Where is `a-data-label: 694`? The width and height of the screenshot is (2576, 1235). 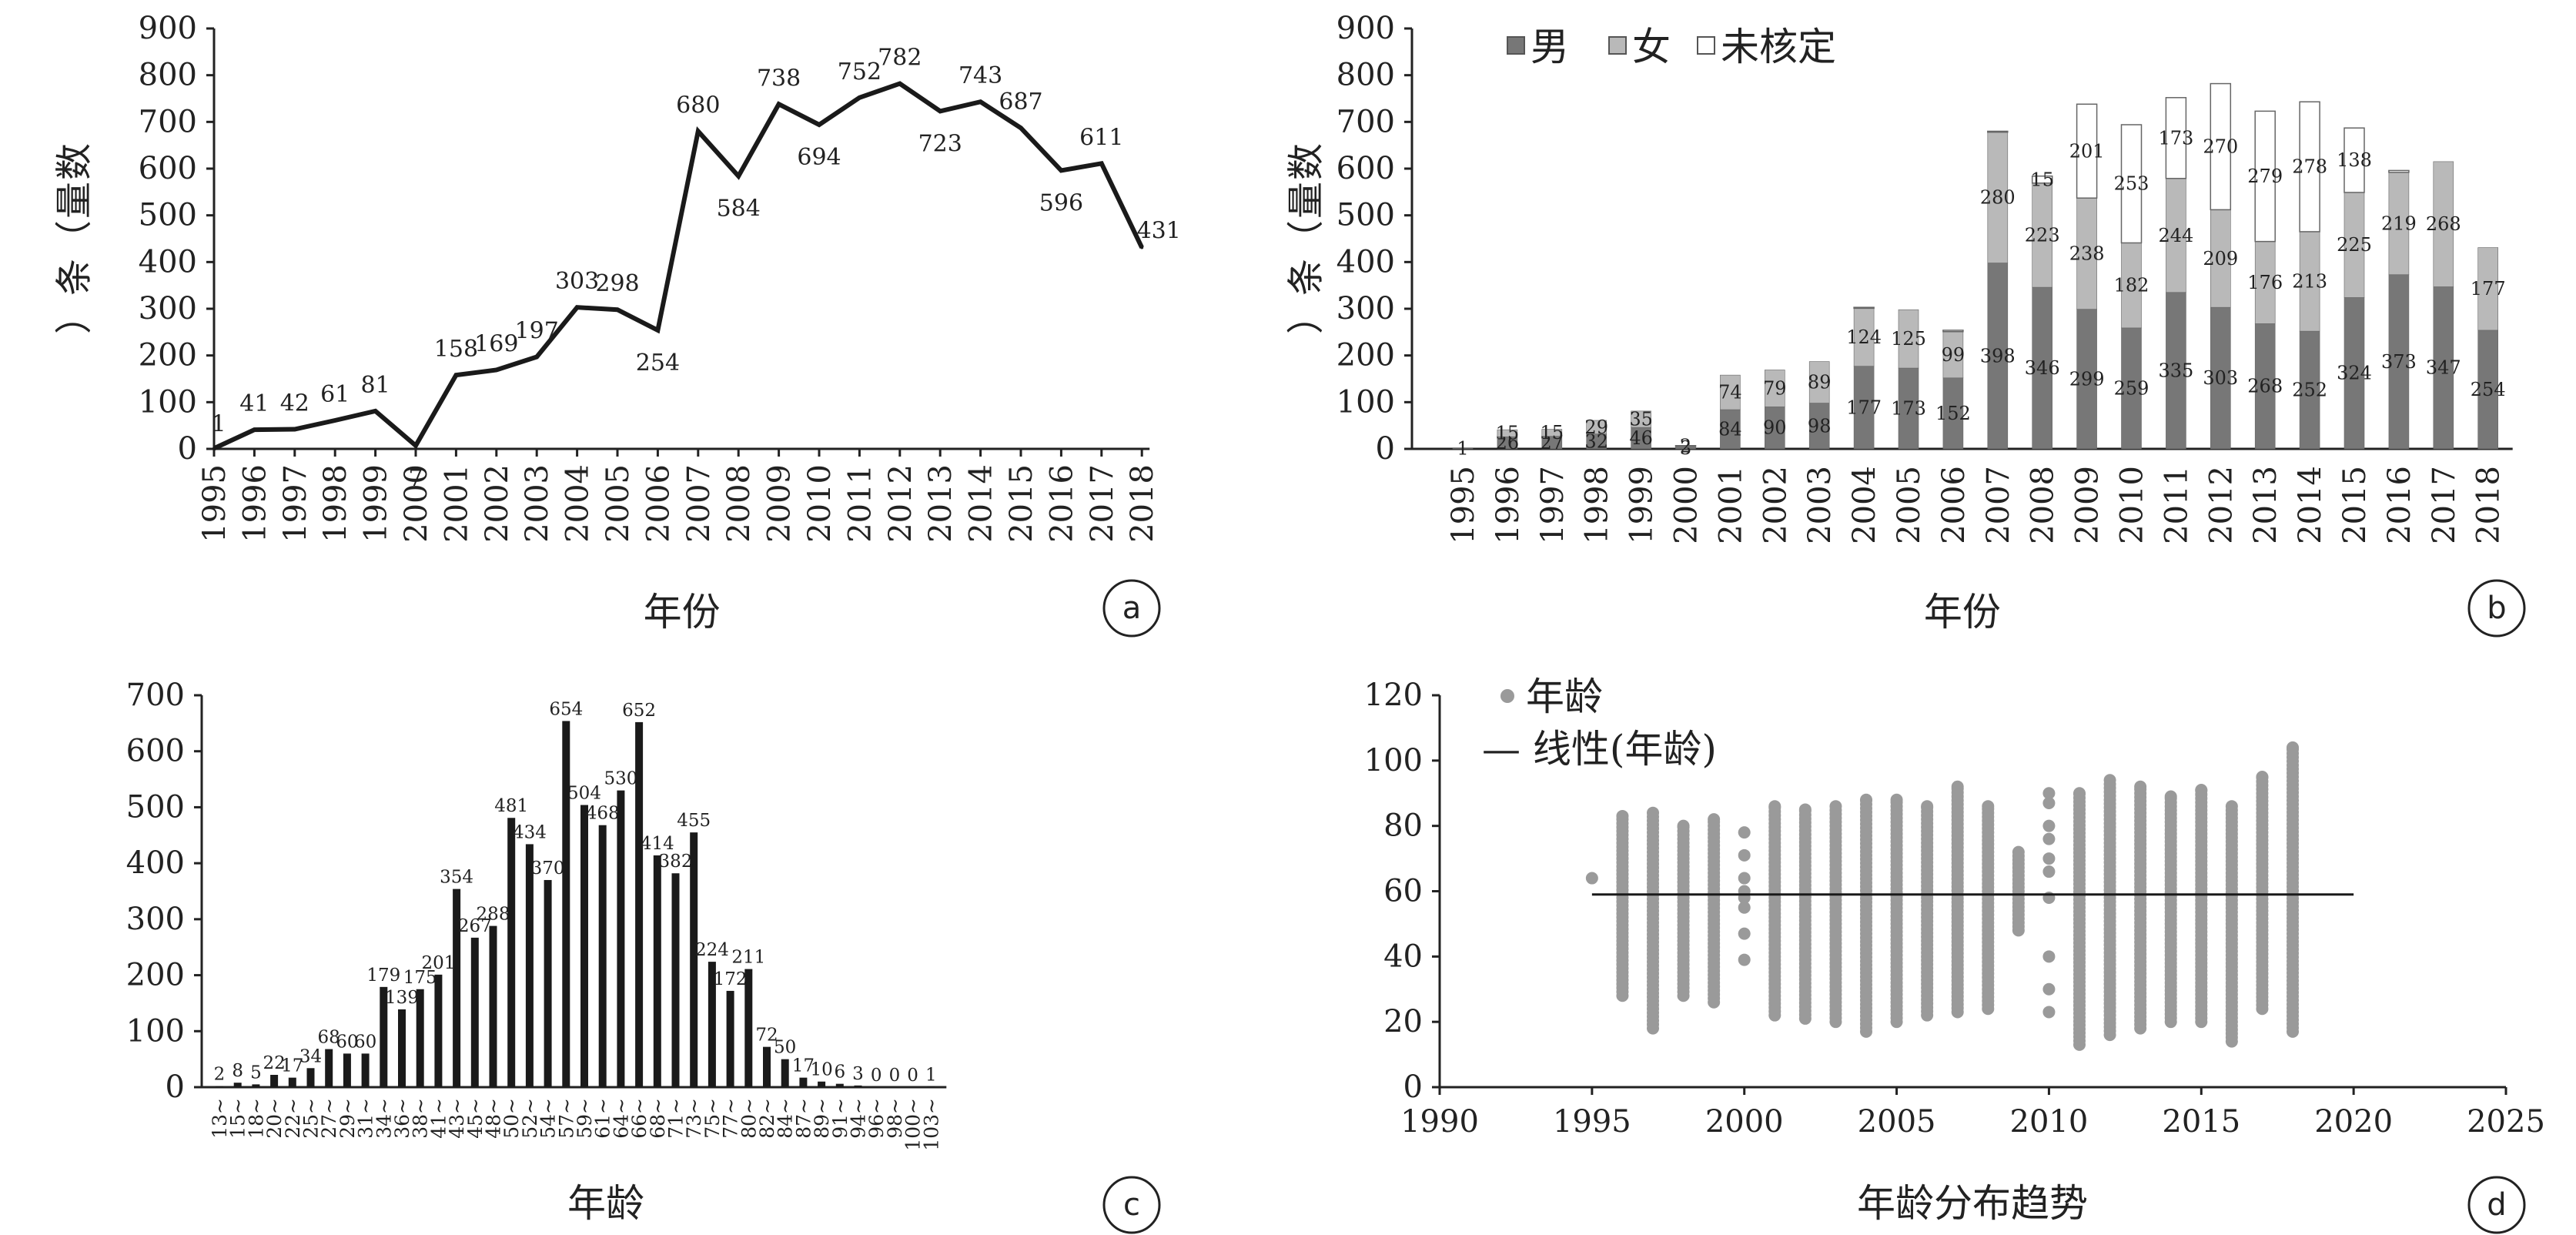 a-data-label: 694 is located at coordinates (819, 157).